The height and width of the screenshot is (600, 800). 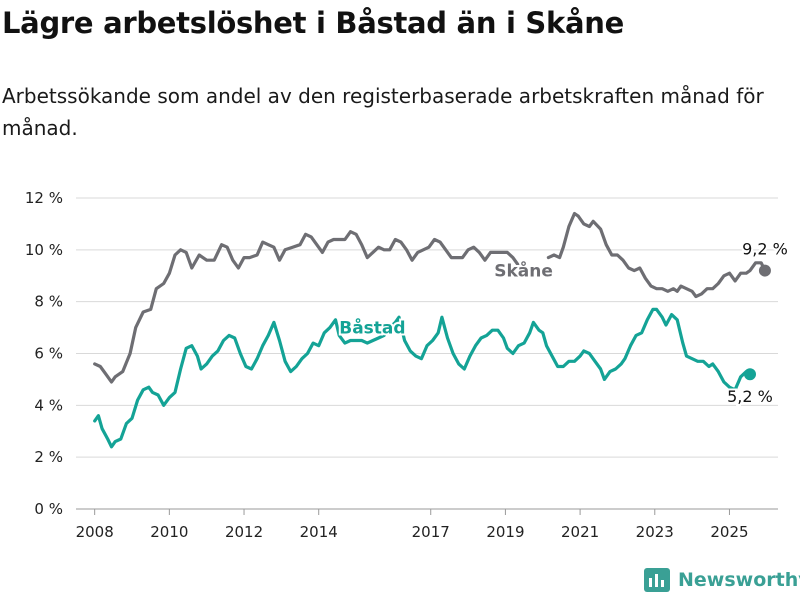 I want to click on x-tick-label: 2012, so click(x=244, y=532).